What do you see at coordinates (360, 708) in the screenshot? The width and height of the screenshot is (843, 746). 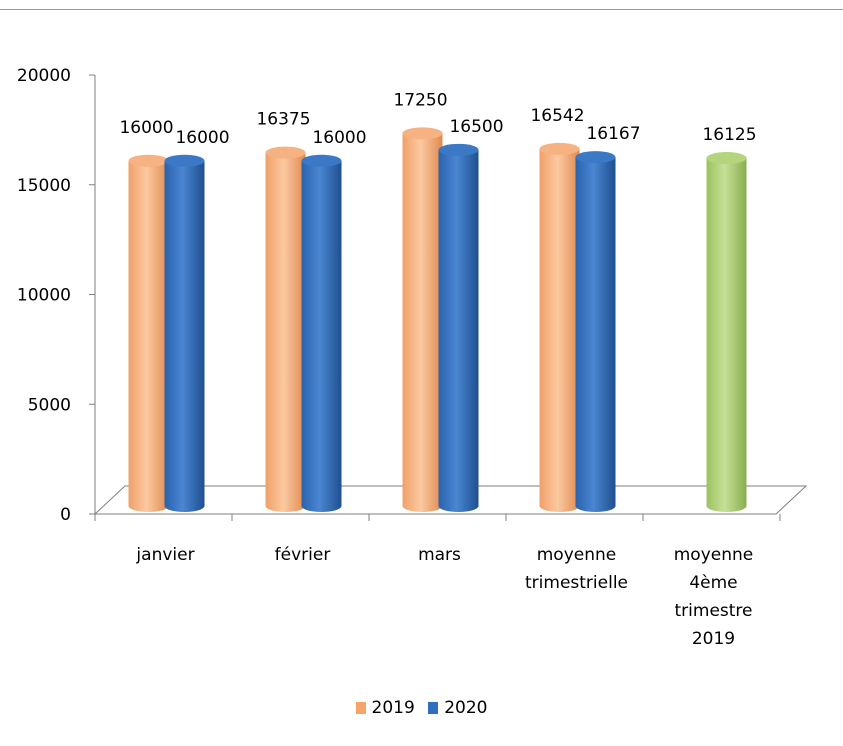 I see `legend-swatch-2019` at bounding box center [360, 708].